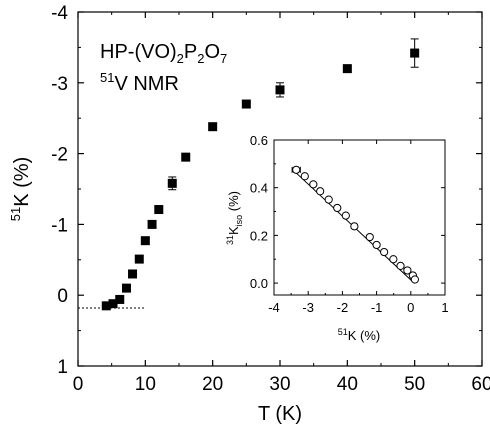 Image resolution: width=490 pixels, height=434 pixels. I want to click on y-tick-label: -1, so click(59, 225).